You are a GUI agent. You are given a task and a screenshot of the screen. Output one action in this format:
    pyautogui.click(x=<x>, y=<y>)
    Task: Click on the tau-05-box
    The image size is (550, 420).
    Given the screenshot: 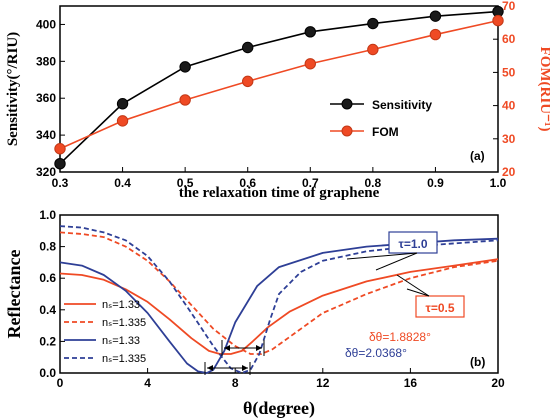 What is the action you would take?
    pyautogui.click(x=440, y=306)
    